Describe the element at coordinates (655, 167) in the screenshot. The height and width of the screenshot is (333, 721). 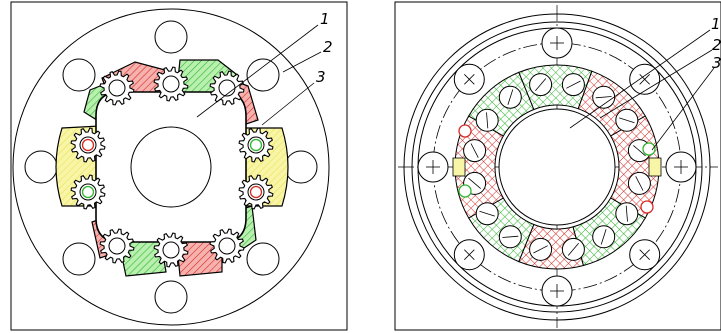
I see `bridge-right-yellow` at that location.